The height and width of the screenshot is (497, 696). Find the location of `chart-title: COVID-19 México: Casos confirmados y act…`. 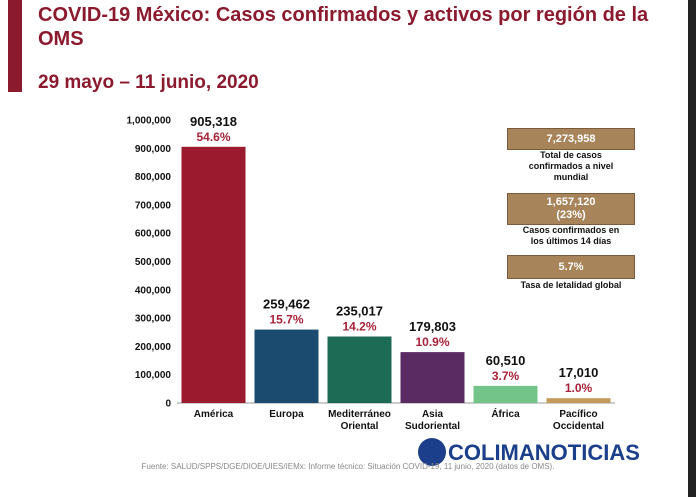

chart-title: COVID-19 México: Casos confirmados y act… is located at coordinates (343, 27).